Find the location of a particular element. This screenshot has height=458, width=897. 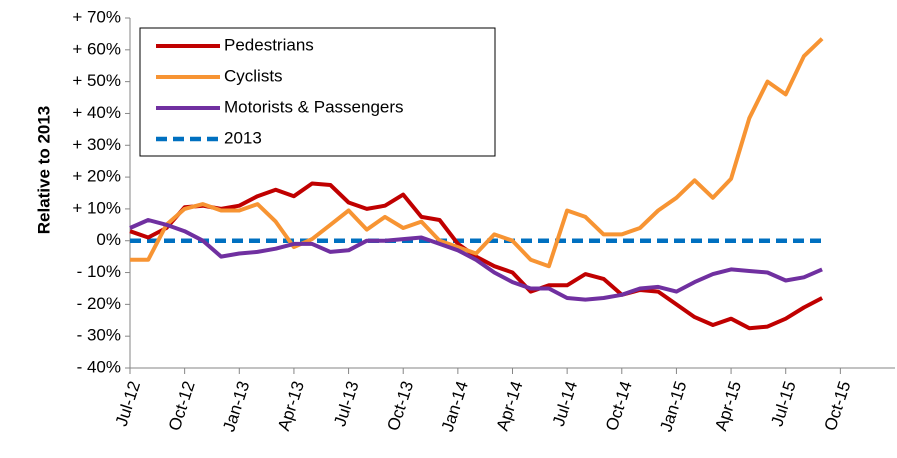

y-axis-label: Relative to 2013 is located at coordinates (43, 170).